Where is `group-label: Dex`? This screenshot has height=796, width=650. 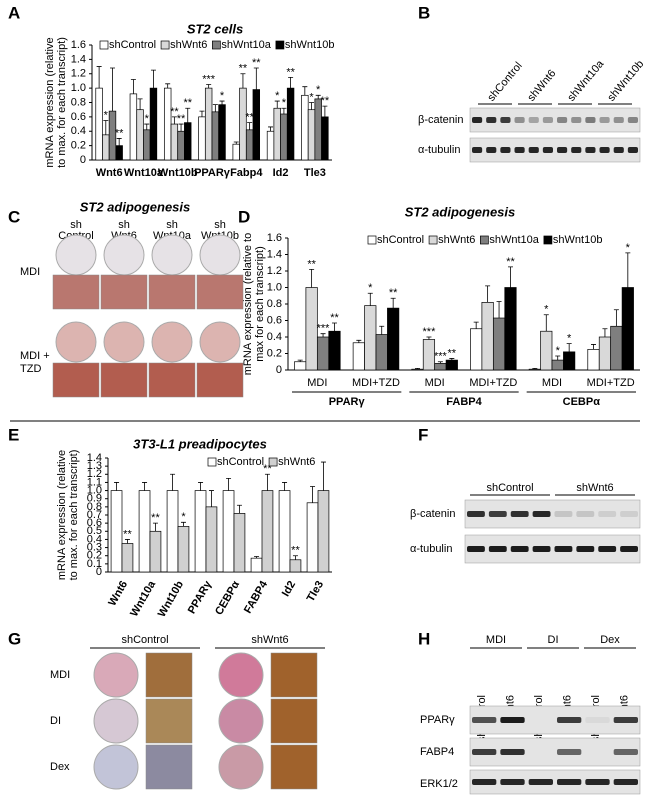
group-label: Dex is located at coordinates (610, 640).